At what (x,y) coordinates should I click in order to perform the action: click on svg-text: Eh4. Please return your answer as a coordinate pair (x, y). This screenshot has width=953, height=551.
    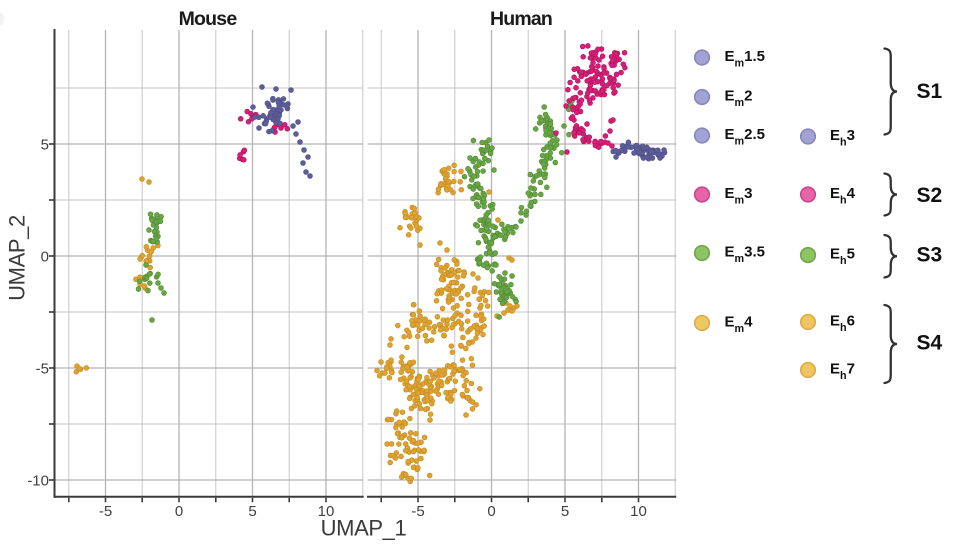
    Looking at the image, I should click on (843, 196).